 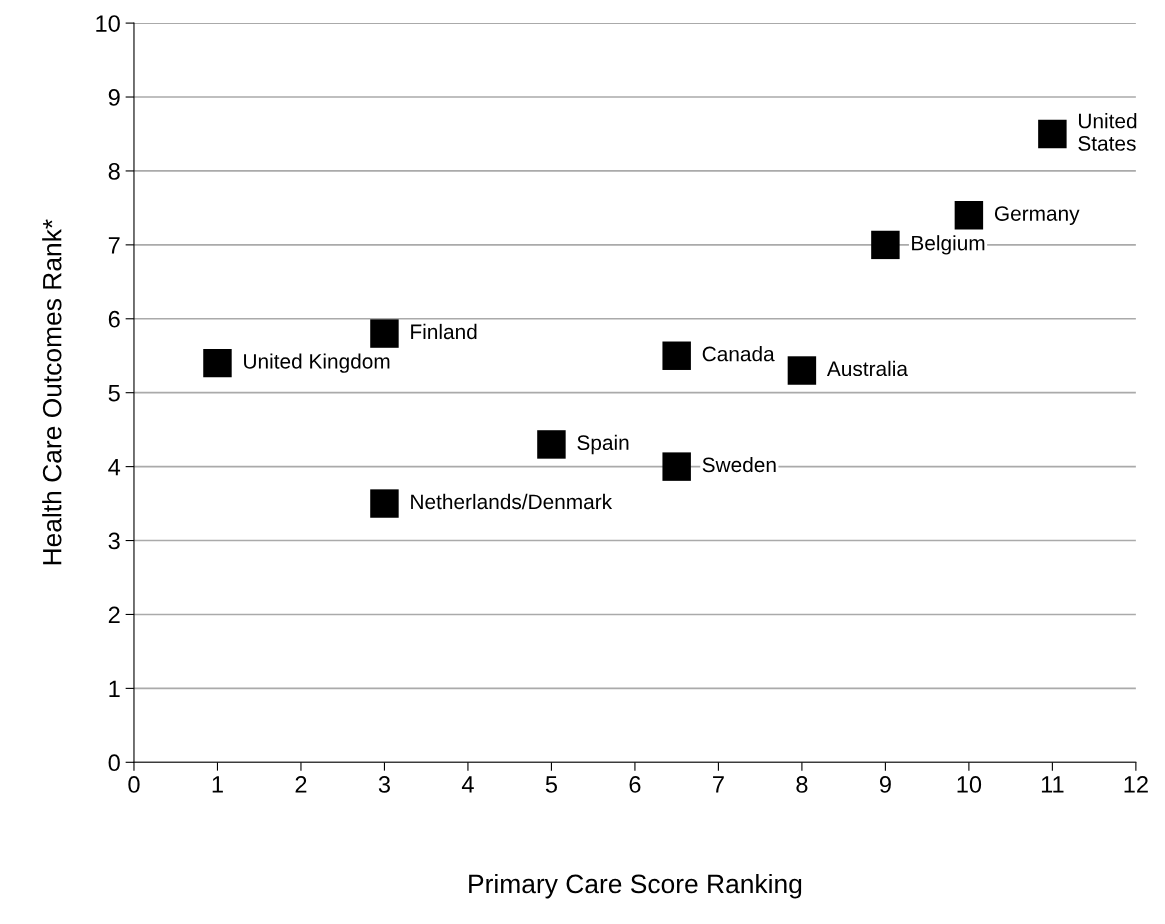 I want to click on x-tick-label: 8, so click(x=802, y=784).